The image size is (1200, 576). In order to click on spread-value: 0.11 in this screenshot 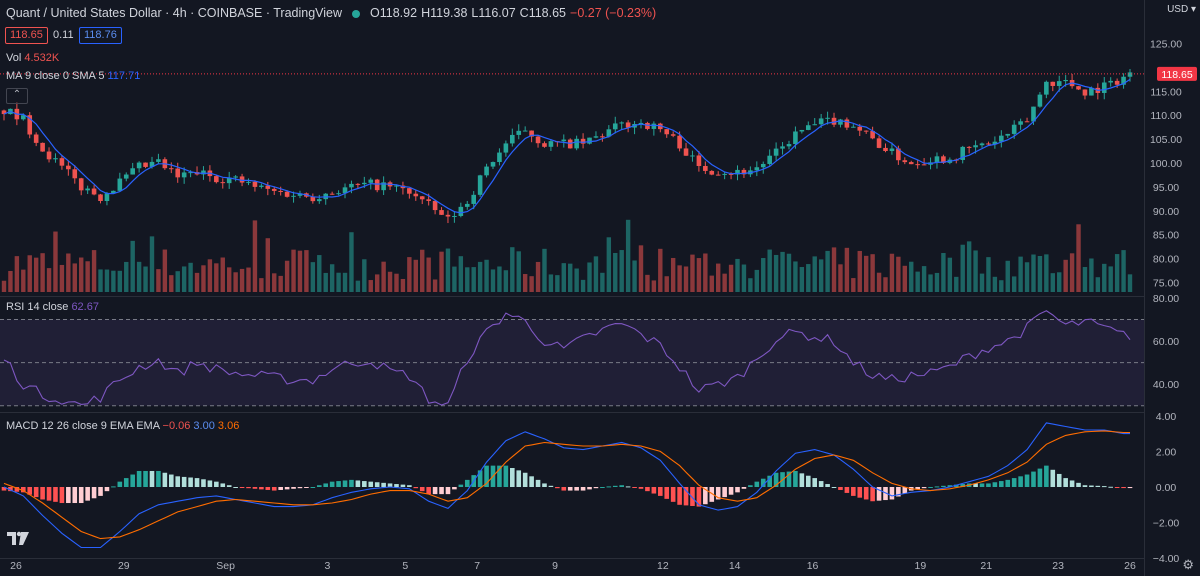, I will do `click(63, 35)`.